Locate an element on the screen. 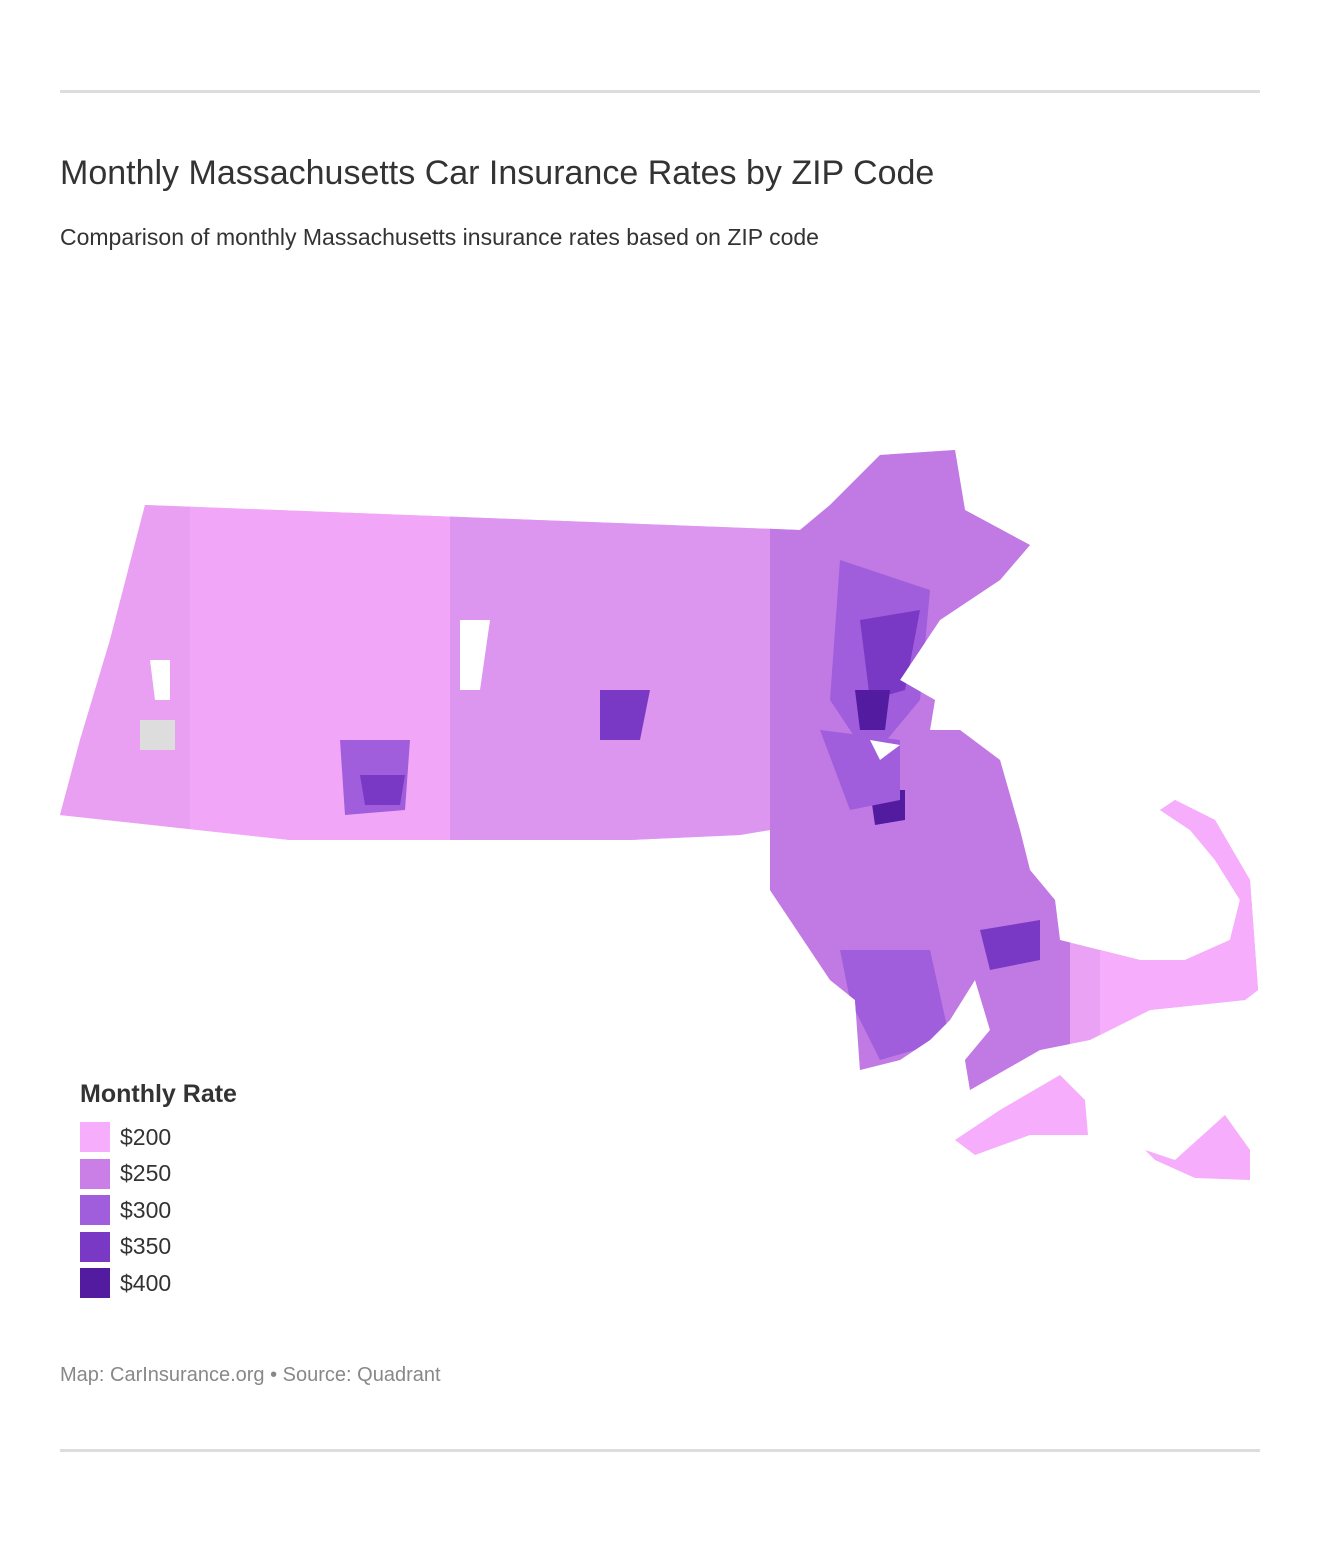 Image resolution: width=1320 pixels, height=1544 pixels. legend: Monthly Rate $200 $250 $300 $350 $400 is located at coordinates (158, 1191).